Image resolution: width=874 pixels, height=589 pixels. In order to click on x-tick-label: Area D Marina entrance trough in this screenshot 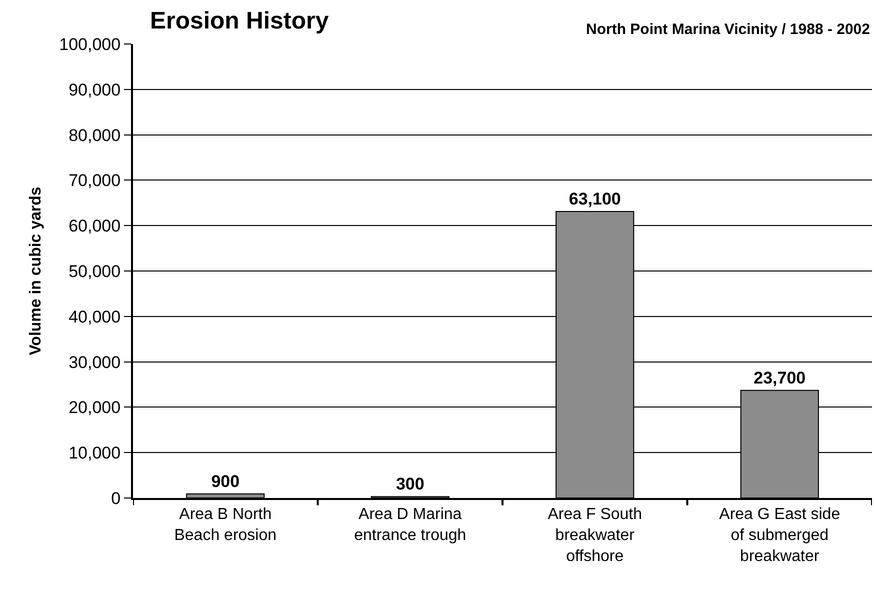, I will do `click(410, 525)`.